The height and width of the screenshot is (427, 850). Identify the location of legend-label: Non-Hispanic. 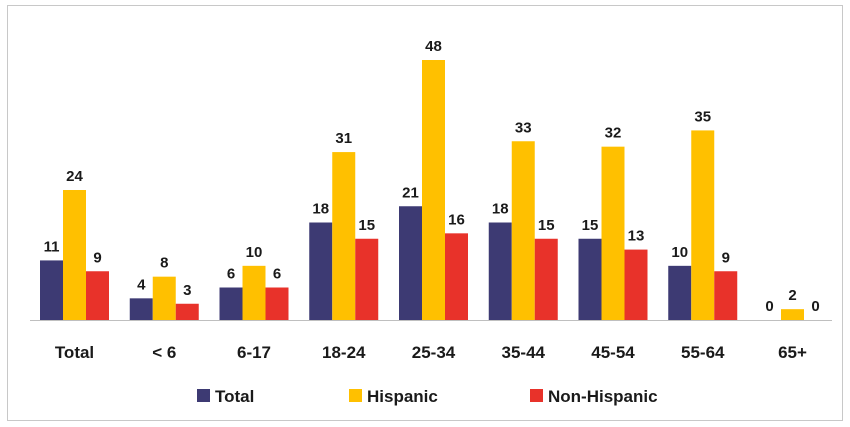
(603, 396).